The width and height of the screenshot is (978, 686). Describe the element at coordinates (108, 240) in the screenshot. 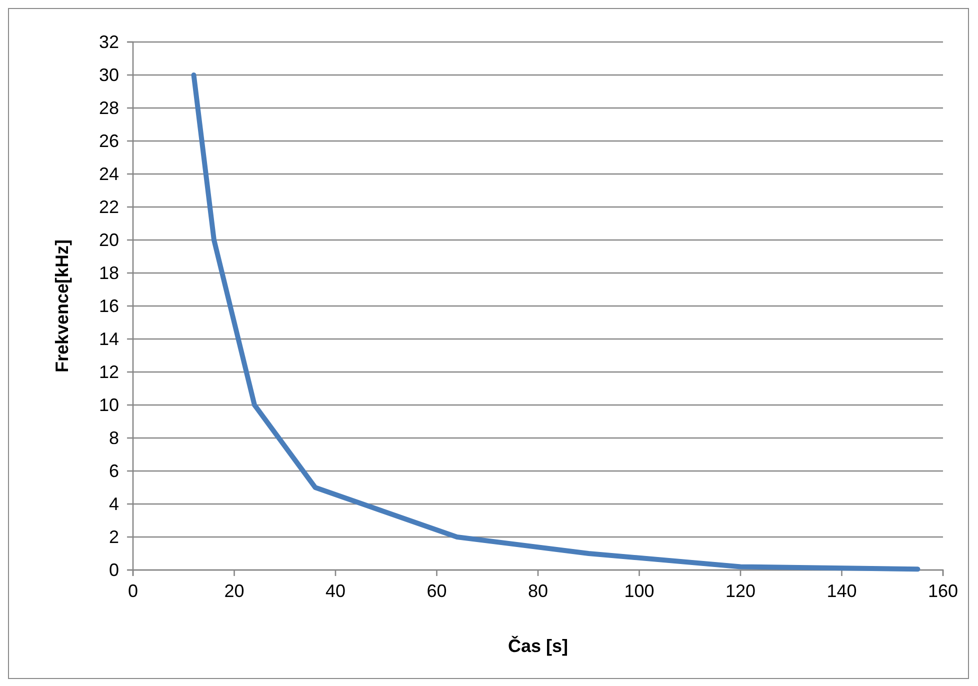

I see `y-tick-label: 20` at that location.